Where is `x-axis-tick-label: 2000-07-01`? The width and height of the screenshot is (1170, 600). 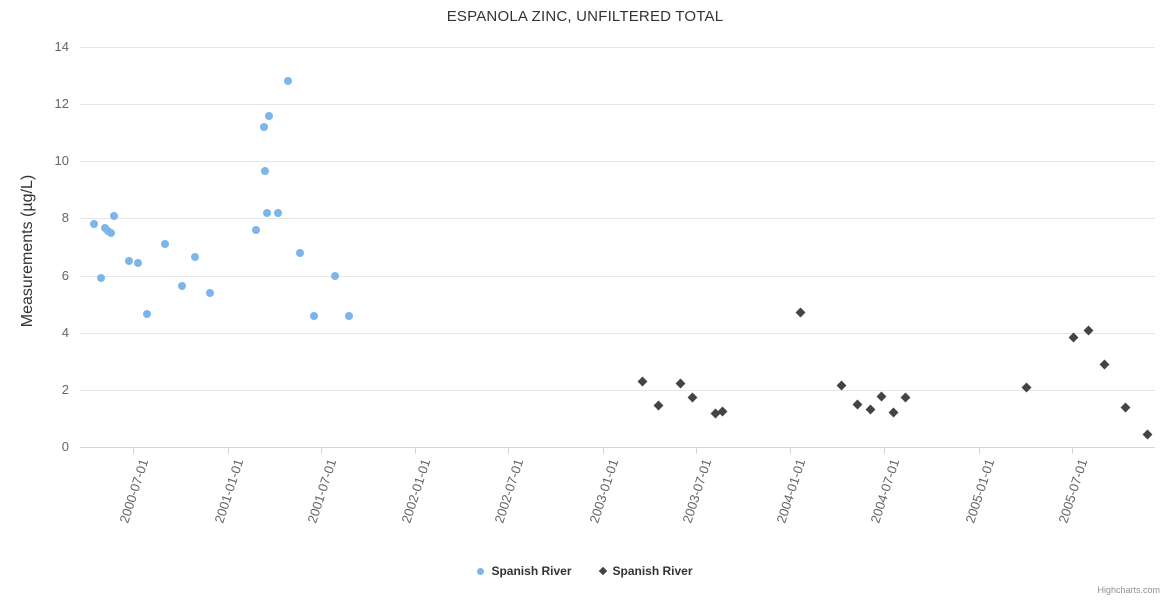
x-axis-tick-label: 2000-07-01 is located at coordinates (134, 491).